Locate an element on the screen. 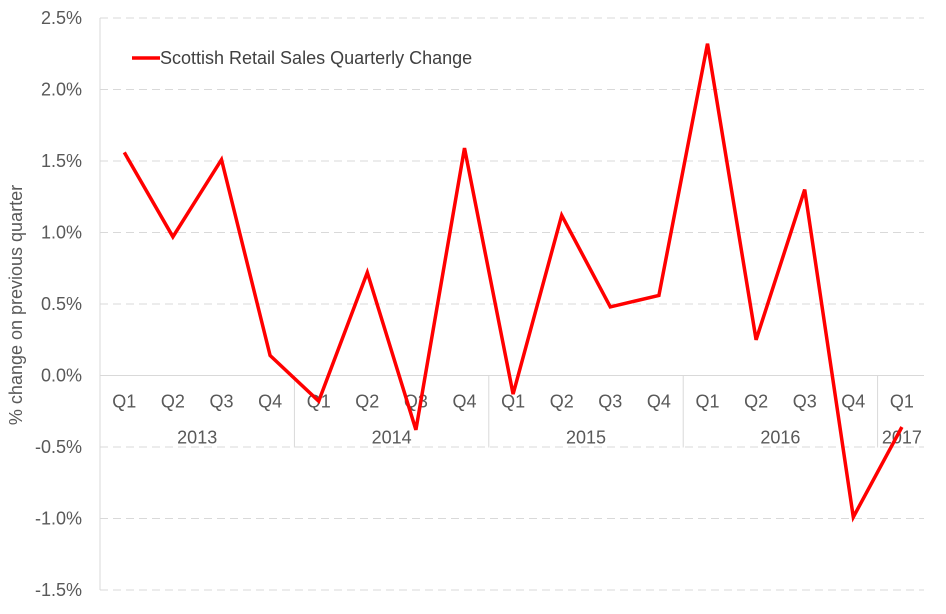 This screenshot has width=946, height=614. x-group-label: 2013 is located at coordinates (197, 438).